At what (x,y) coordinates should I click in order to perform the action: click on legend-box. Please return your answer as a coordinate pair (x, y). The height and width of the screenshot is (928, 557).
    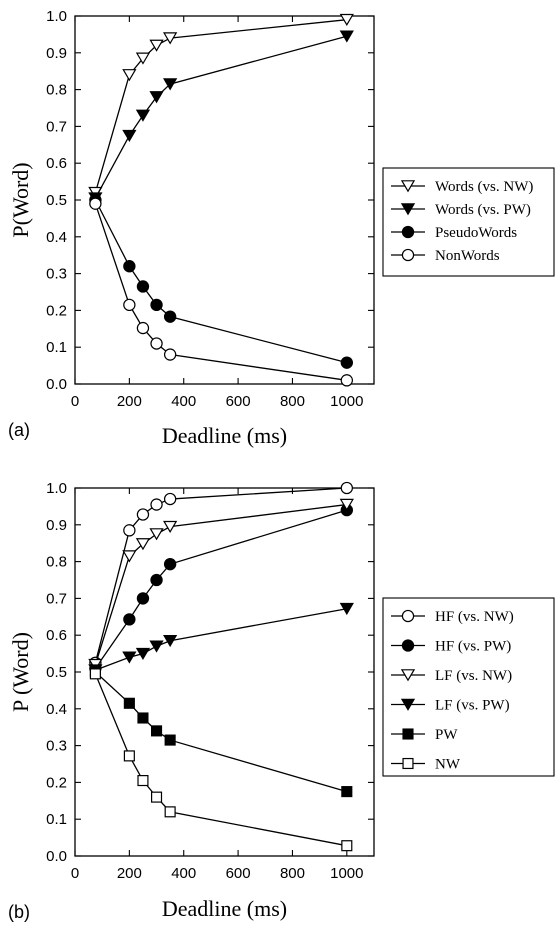
    Looking at the image, I should click on (468, 687).